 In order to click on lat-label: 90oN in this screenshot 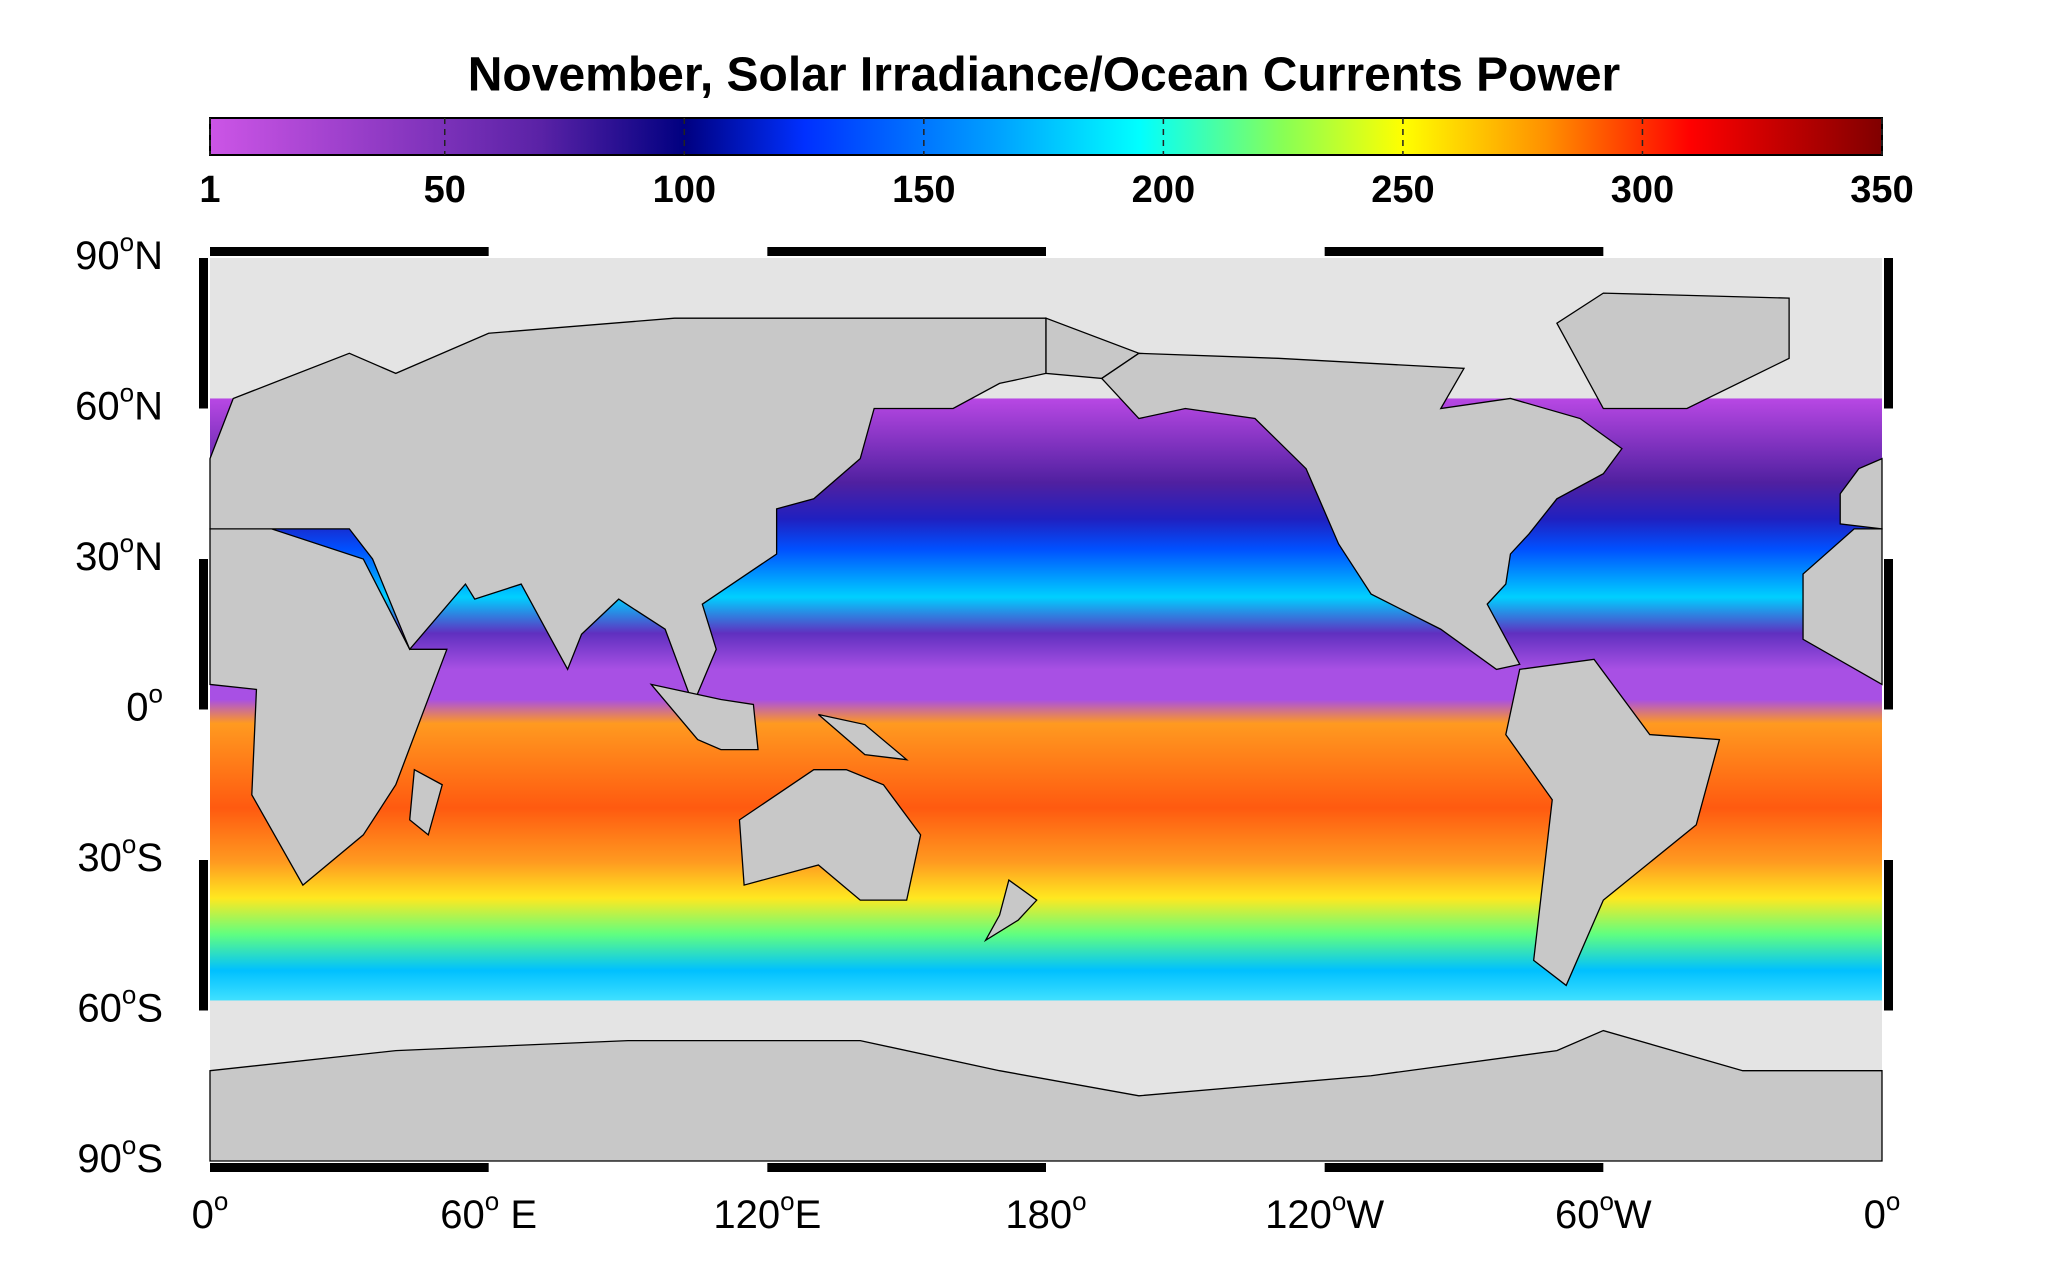, I will do `click(119, 252)`.